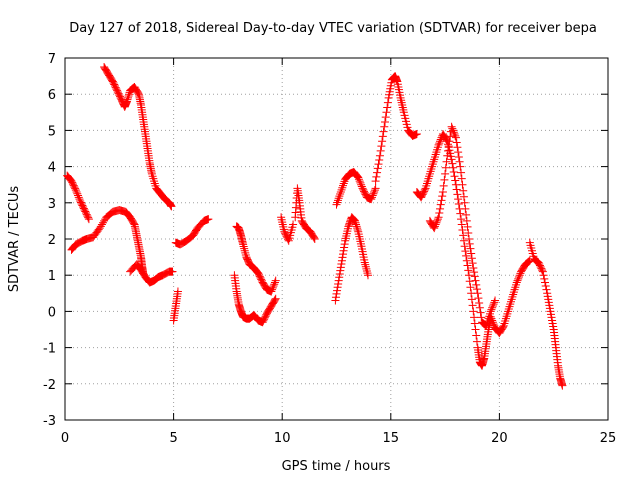 The width and height of the screenshot is (640, 480). What do you see at coordinates (52, 131) in the screenshot?
I see `y-tick-label: 5` at bounding box center [52, 131].